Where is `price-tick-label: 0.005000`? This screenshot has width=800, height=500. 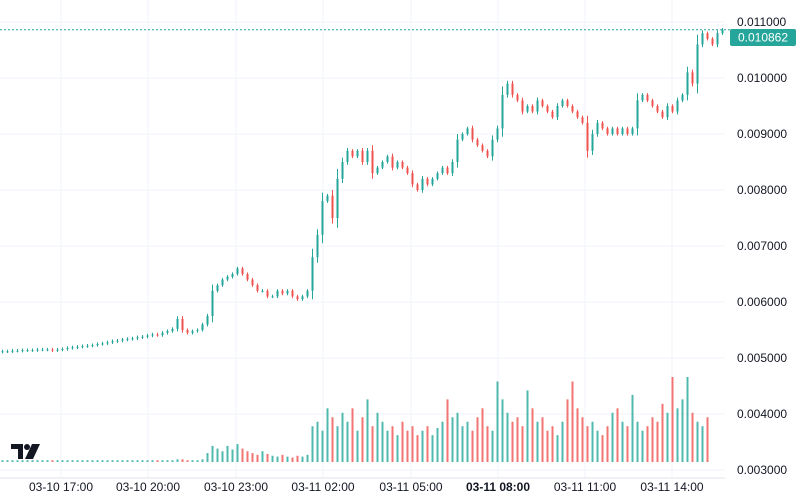 price-tick-label: 0.005000 is located at coordinates (762, 358).